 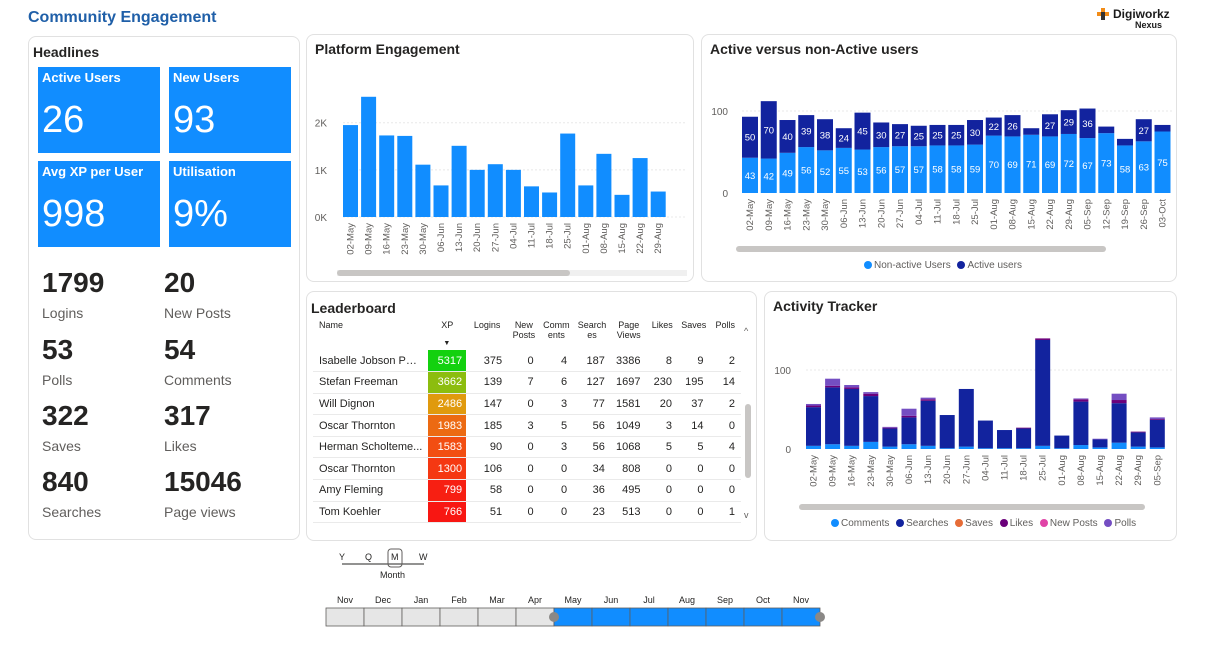 What do you see at coordinates (556, 330) in the screenshot?
I see `col-header-comments: Comm ents` at bounding box center [556, 330].